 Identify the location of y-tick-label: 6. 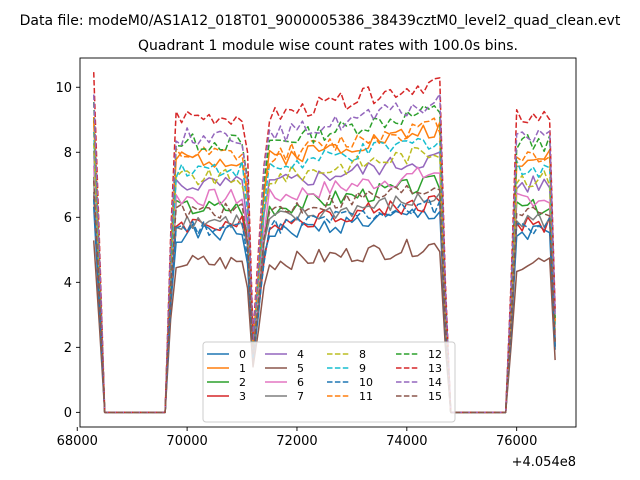
(68, 218).